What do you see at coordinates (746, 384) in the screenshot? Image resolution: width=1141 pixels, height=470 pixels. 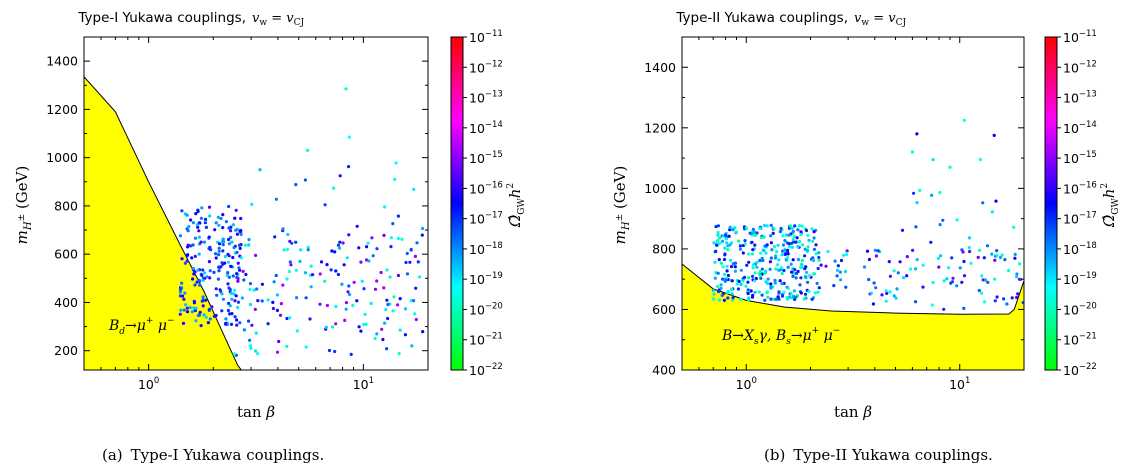 I see `x-tick-label: 100` at bounding box center [746, 384].